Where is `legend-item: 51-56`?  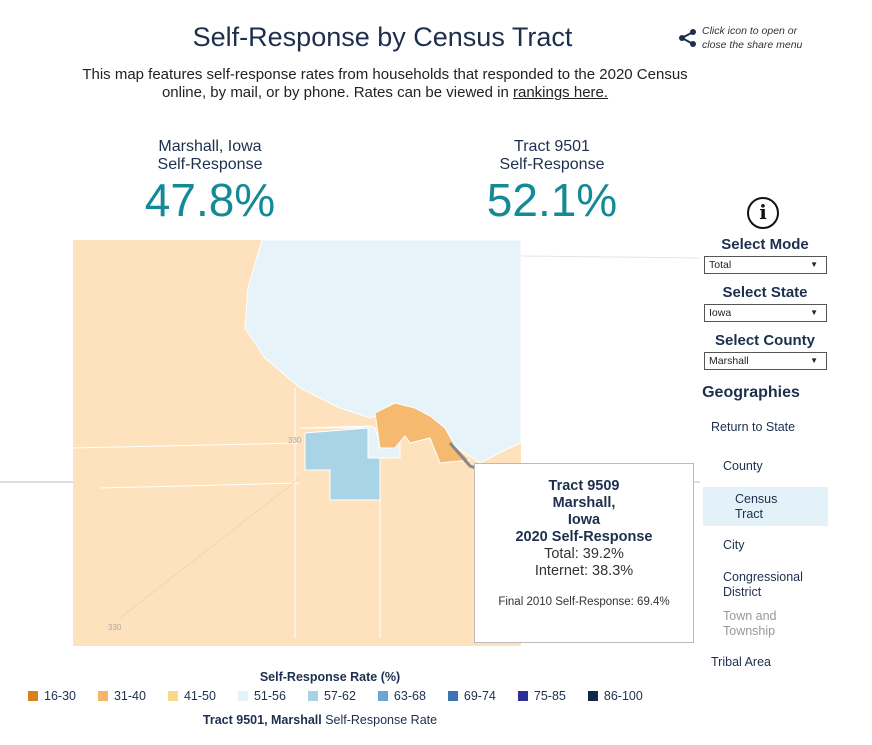 legend-item: 51-56 is located at coordinates (261, 696).